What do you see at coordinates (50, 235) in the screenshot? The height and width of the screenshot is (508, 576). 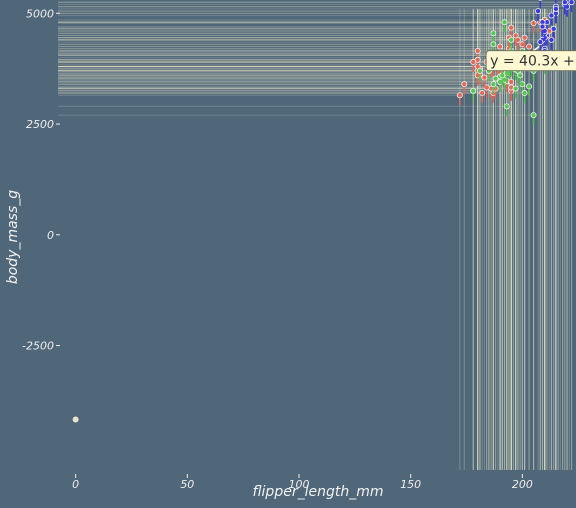 I see `y-tick-label: 0` at bounding box center [50, 235].